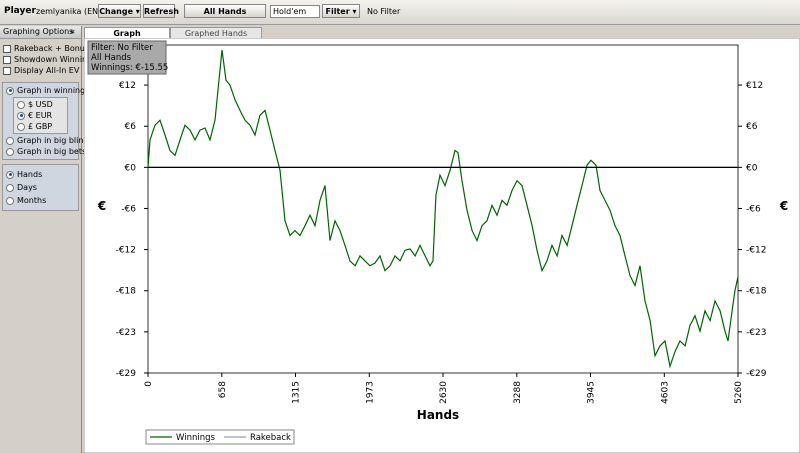 The image size is (800, 453). I want to click on x-tick-label: 1973, so click(370, 392).